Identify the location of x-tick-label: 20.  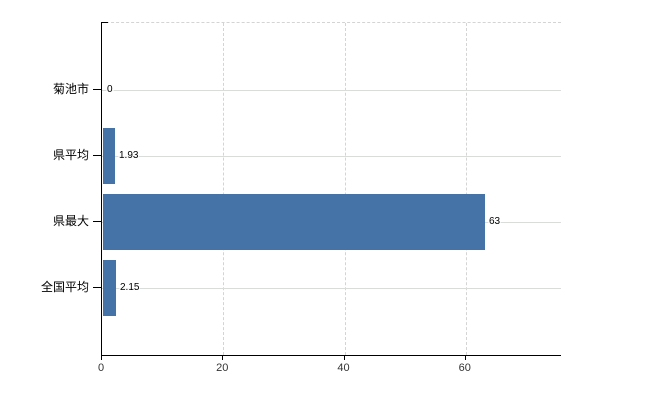
(222, 368).